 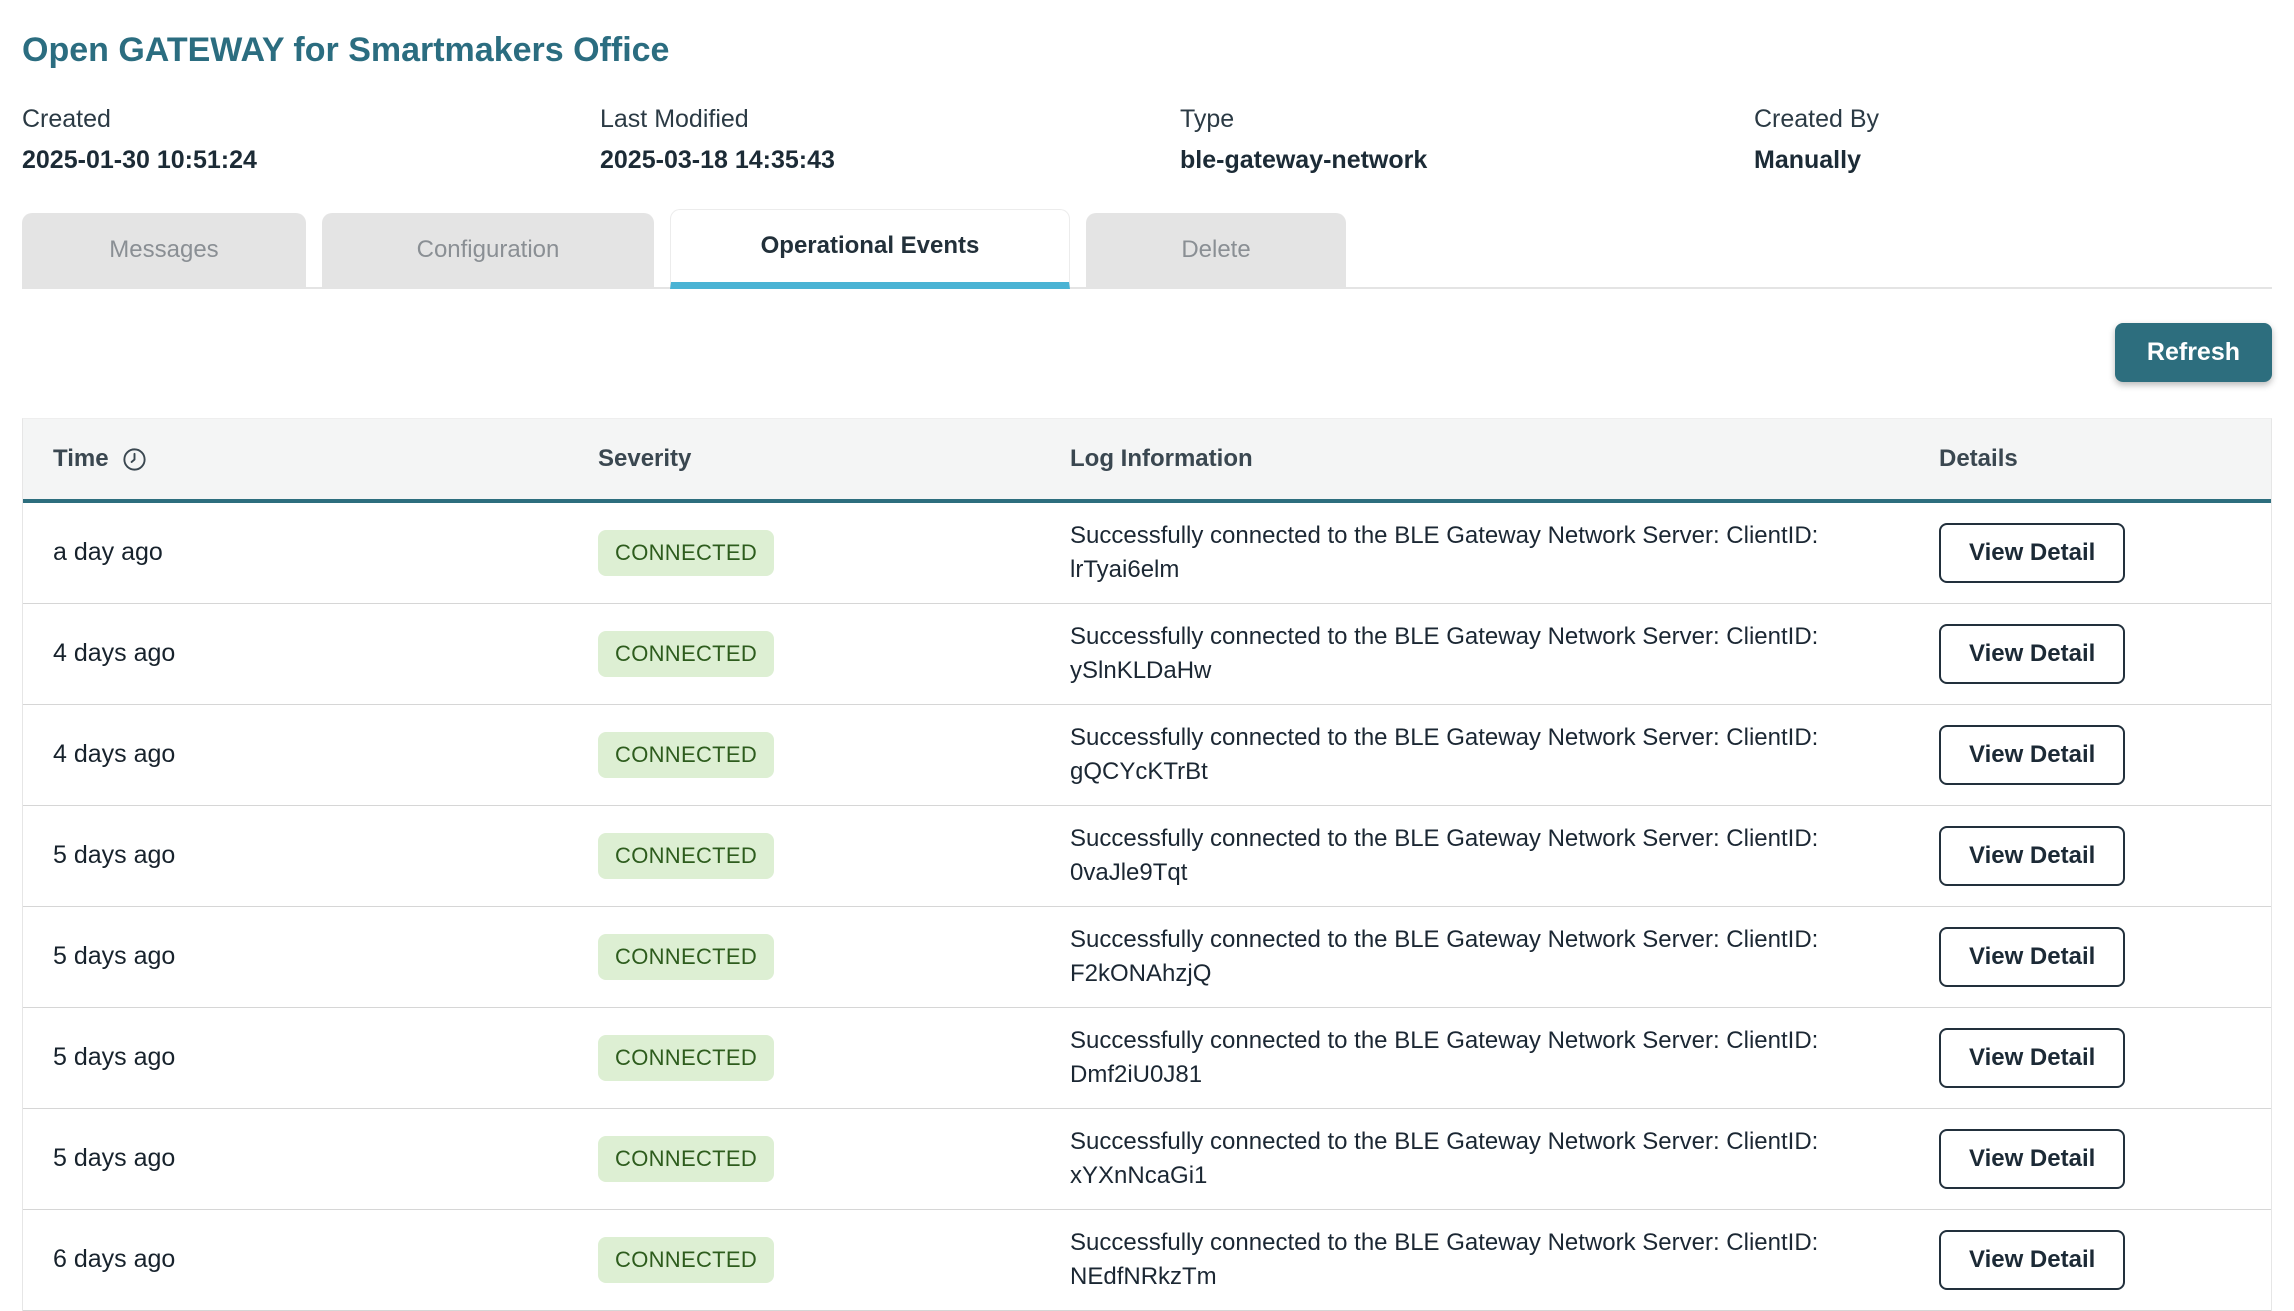 I want to click on meta-created-by: Created By Manually, so click(x=2013, y=140).